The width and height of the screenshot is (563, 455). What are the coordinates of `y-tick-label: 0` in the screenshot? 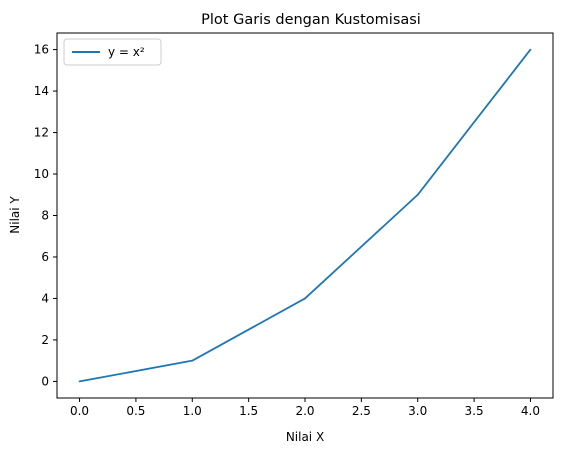 It's located at (45, 381).